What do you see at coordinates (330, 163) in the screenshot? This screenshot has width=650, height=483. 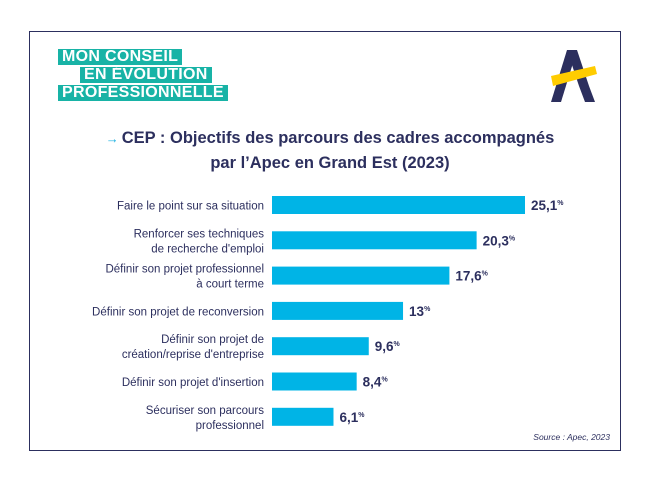 I see `chart-title-line-2: par l’Apec en Grand Est (2023)` at bounding box center [330, 163].